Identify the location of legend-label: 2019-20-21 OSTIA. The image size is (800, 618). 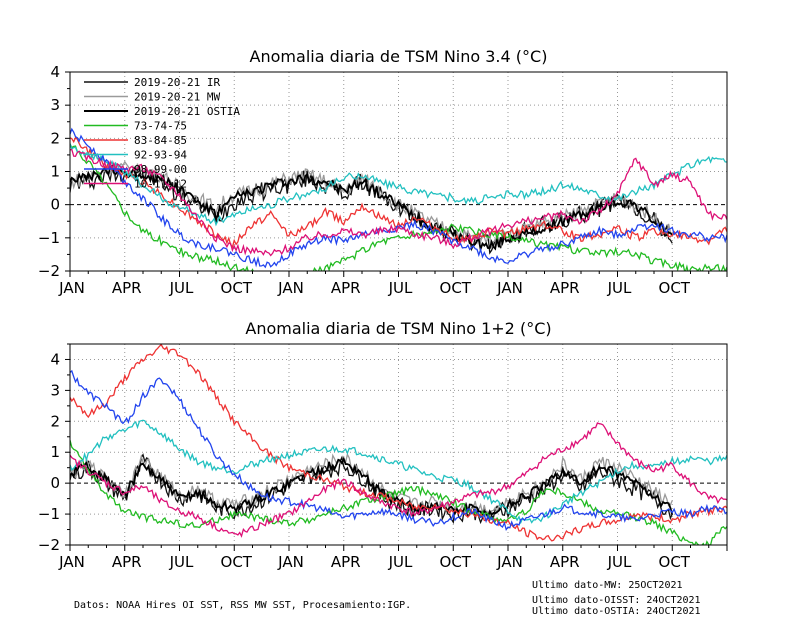
(187, 111).